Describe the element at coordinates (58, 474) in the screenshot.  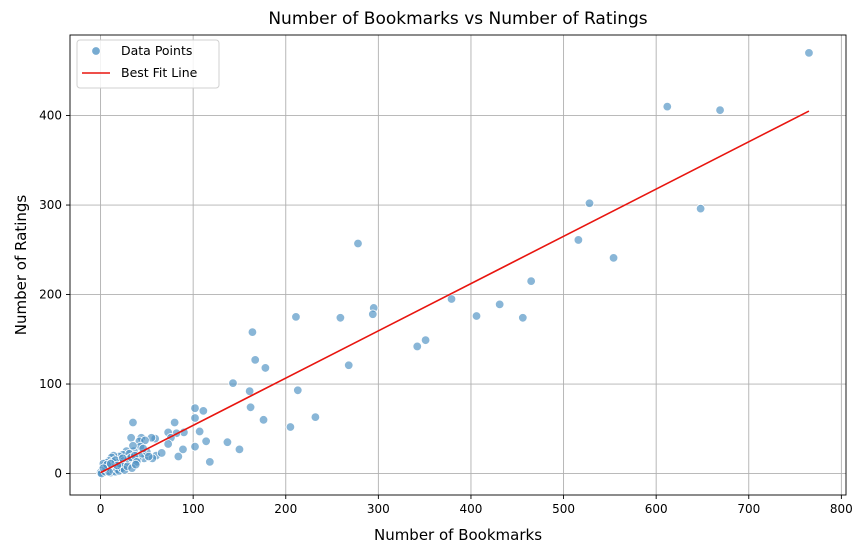
I see `y-tick-label: 0` at that location.